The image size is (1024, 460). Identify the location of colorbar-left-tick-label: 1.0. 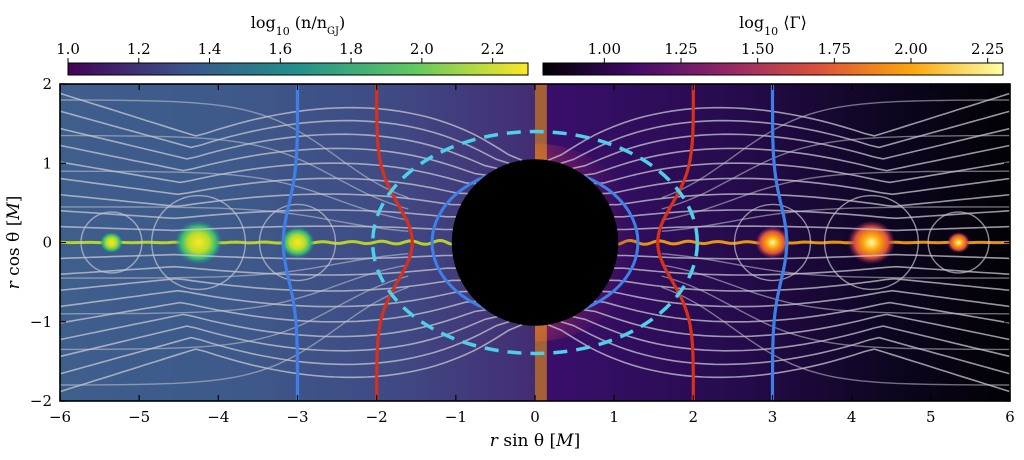
(68, 49).